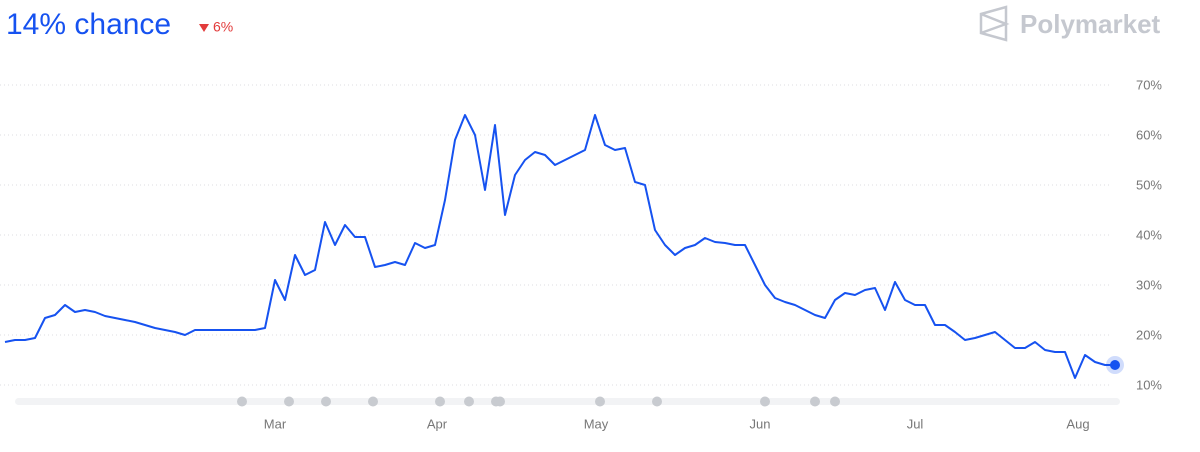  I want to click on down-arrow, so click(204, 28).